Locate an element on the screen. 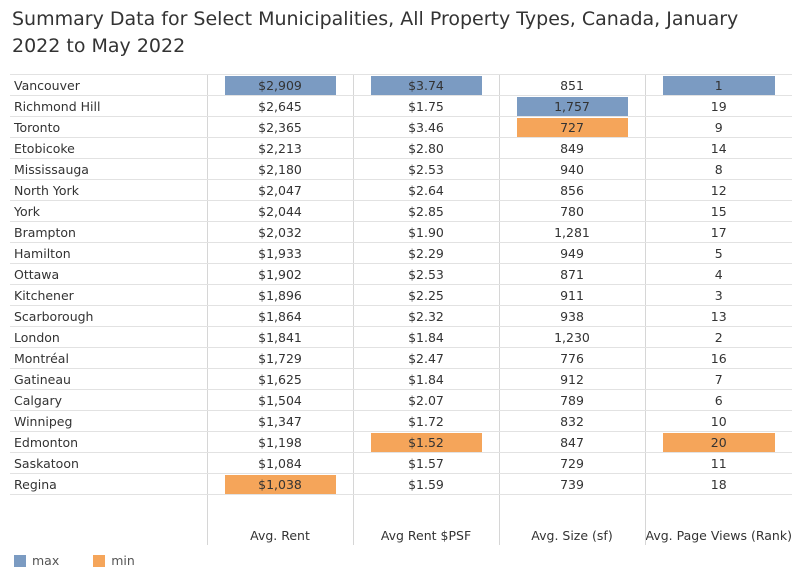 This screenshot has height=581, width=800. table-row: Ottawa $1,902 $2.53 871 4 is located at coordinates (401, 274).